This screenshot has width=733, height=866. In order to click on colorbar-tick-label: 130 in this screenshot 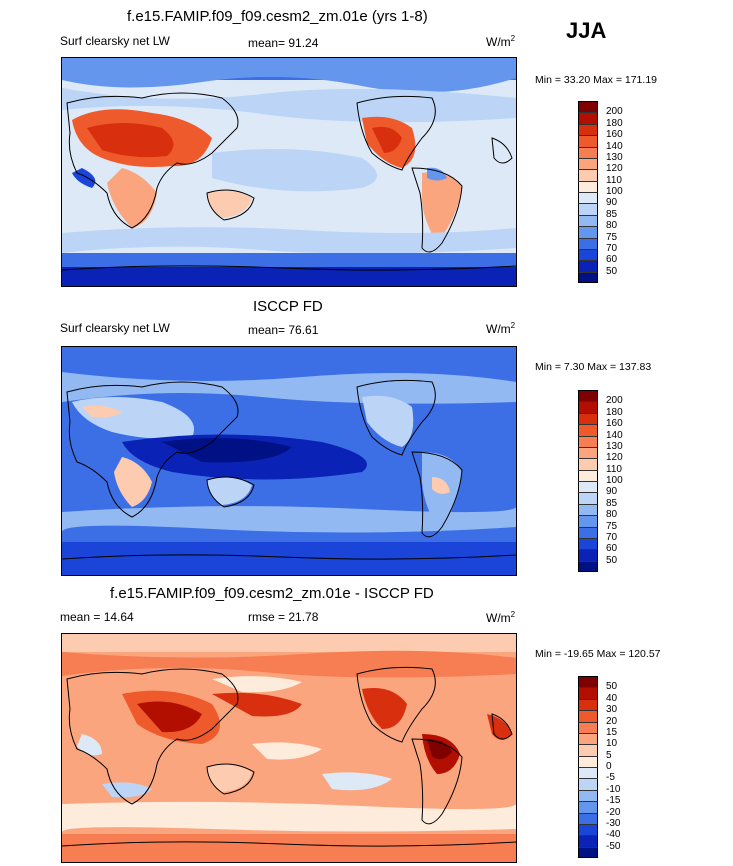, I will do `click(614, 446)`.